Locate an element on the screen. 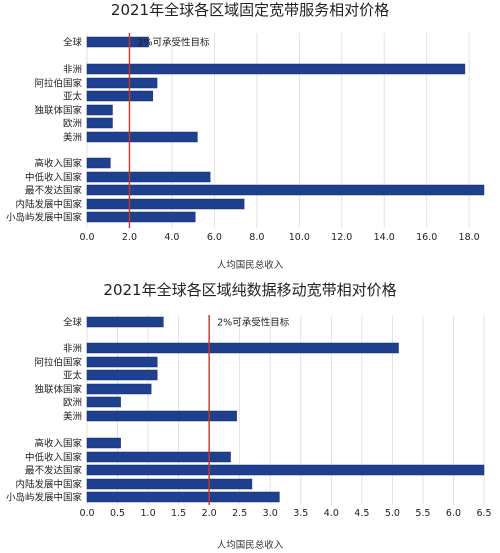 This screenshot has width=500, height=553. tick-label: 5.0 is located at coordinates (392, 513).